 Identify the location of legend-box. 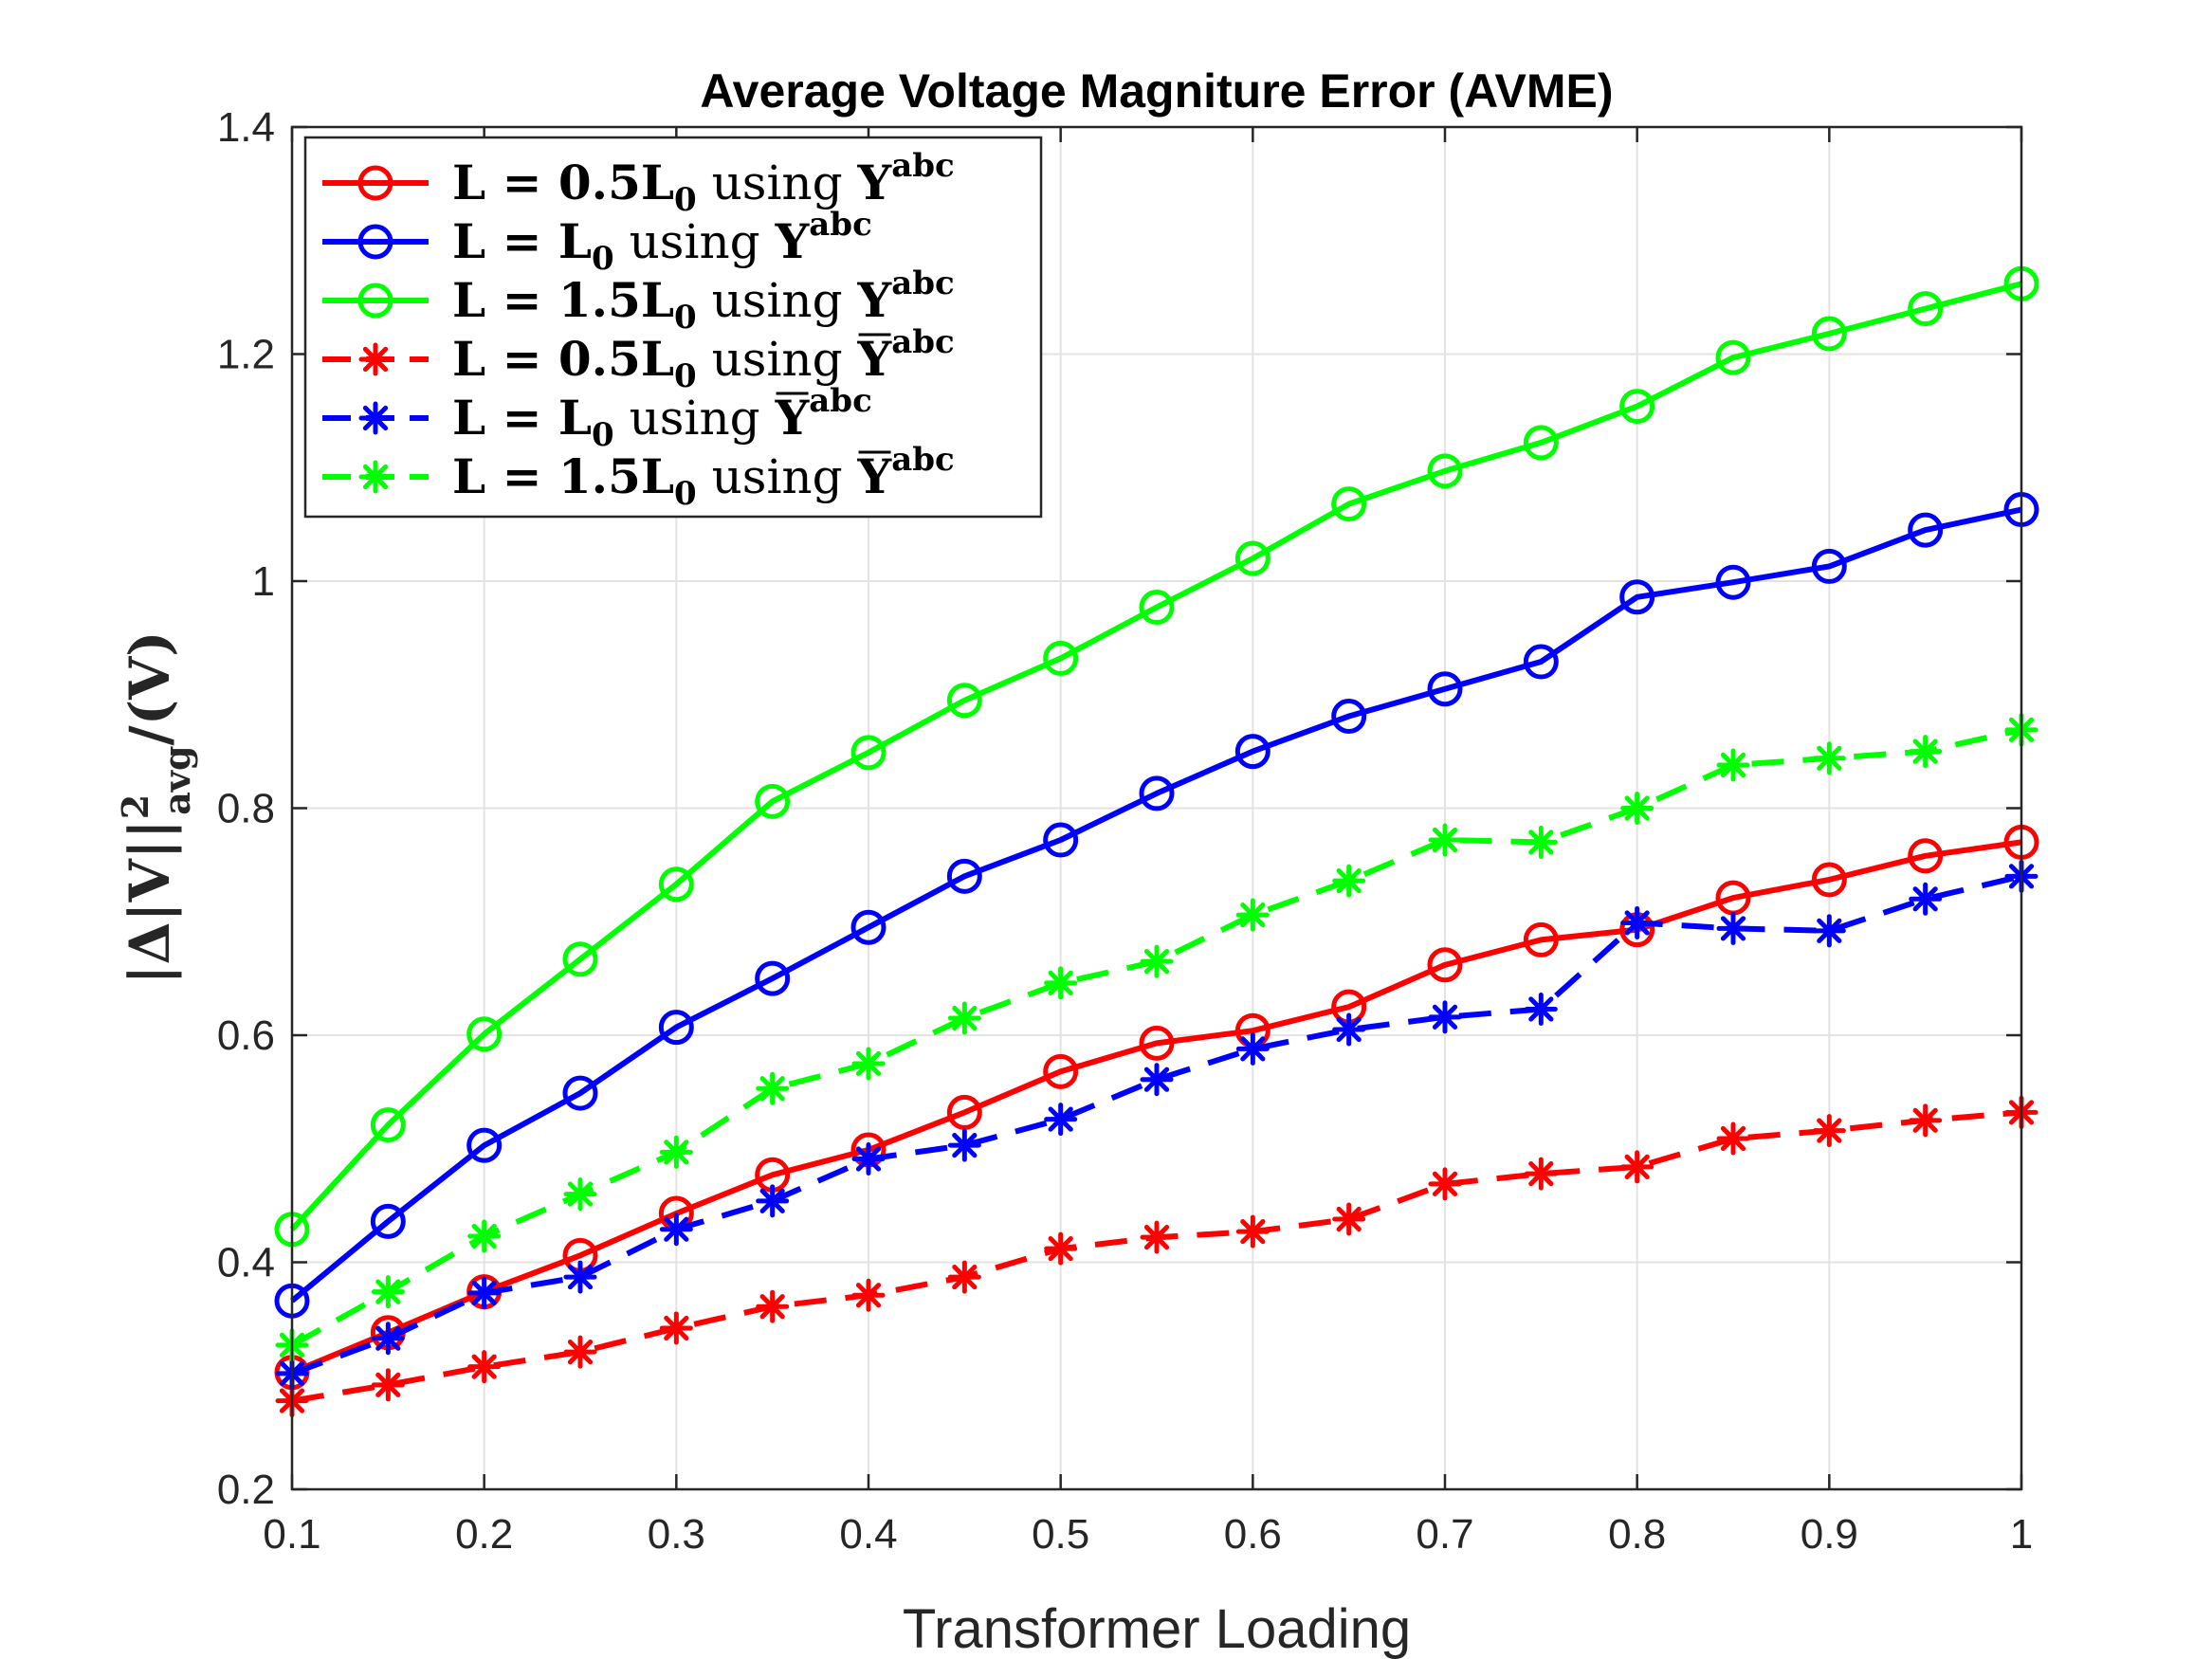
(673, 327).